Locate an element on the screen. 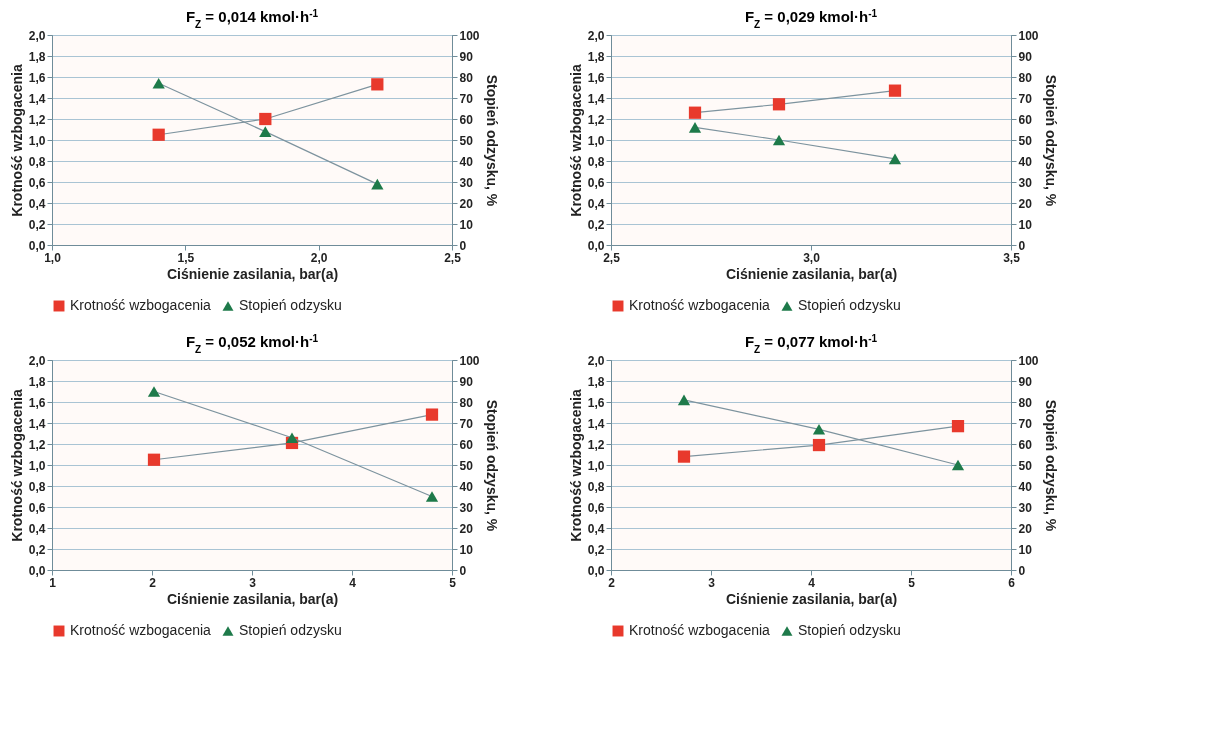 The height and width of the screenshot is (744, 1216). x-tick-label: 6 is located at coordinates (1012, 582).